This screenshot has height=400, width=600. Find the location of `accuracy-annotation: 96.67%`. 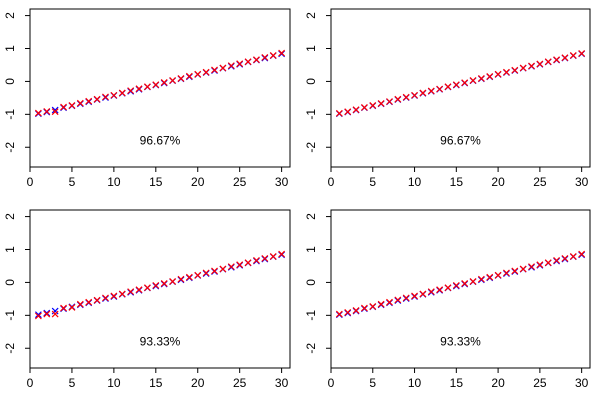

accuracy-annotation: 96.67% is located at coordinates (160, 141).